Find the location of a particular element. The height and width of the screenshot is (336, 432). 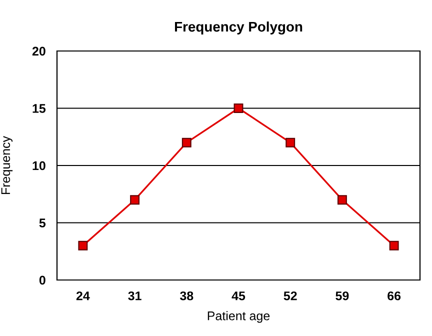

y-tick-label: 10 is located at coordinates (39, 165).